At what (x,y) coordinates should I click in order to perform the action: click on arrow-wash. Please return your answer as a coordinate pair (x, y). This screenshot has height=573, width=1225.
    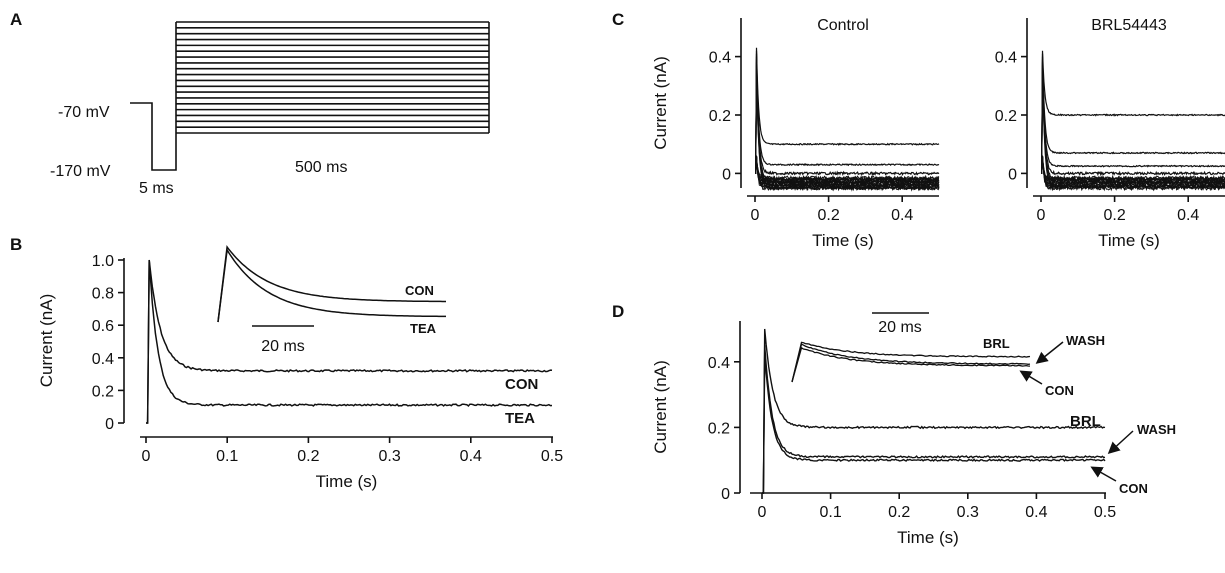
    Looking at the image, I should click on (1120, 442).